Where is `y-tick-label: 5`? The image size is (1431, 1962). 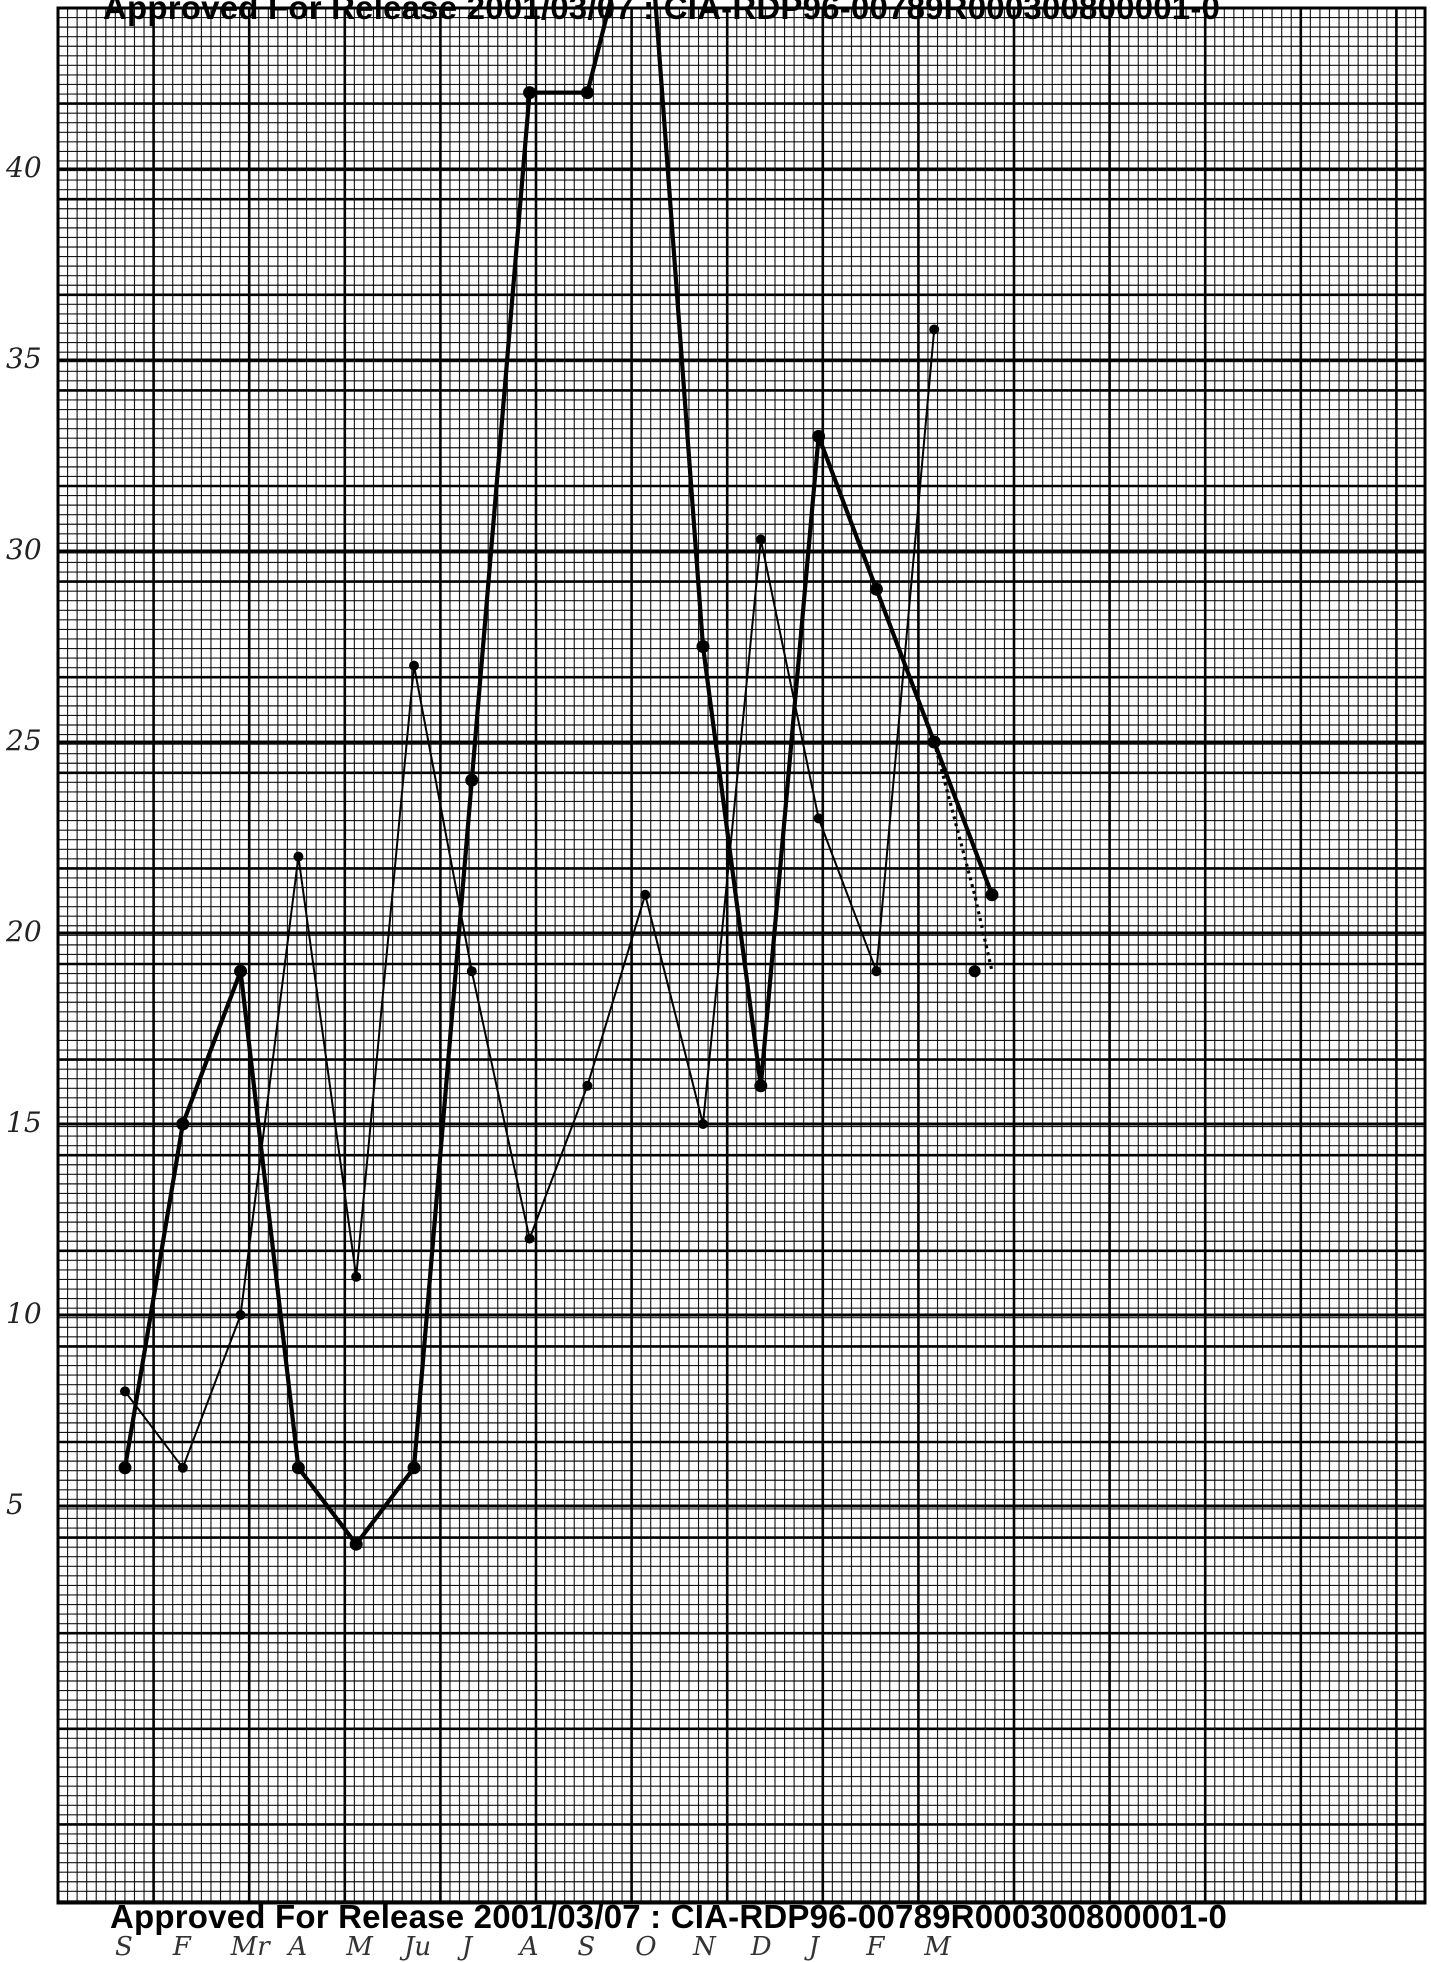 y-tick-label: 5 is located at coordinates (15, 1504).